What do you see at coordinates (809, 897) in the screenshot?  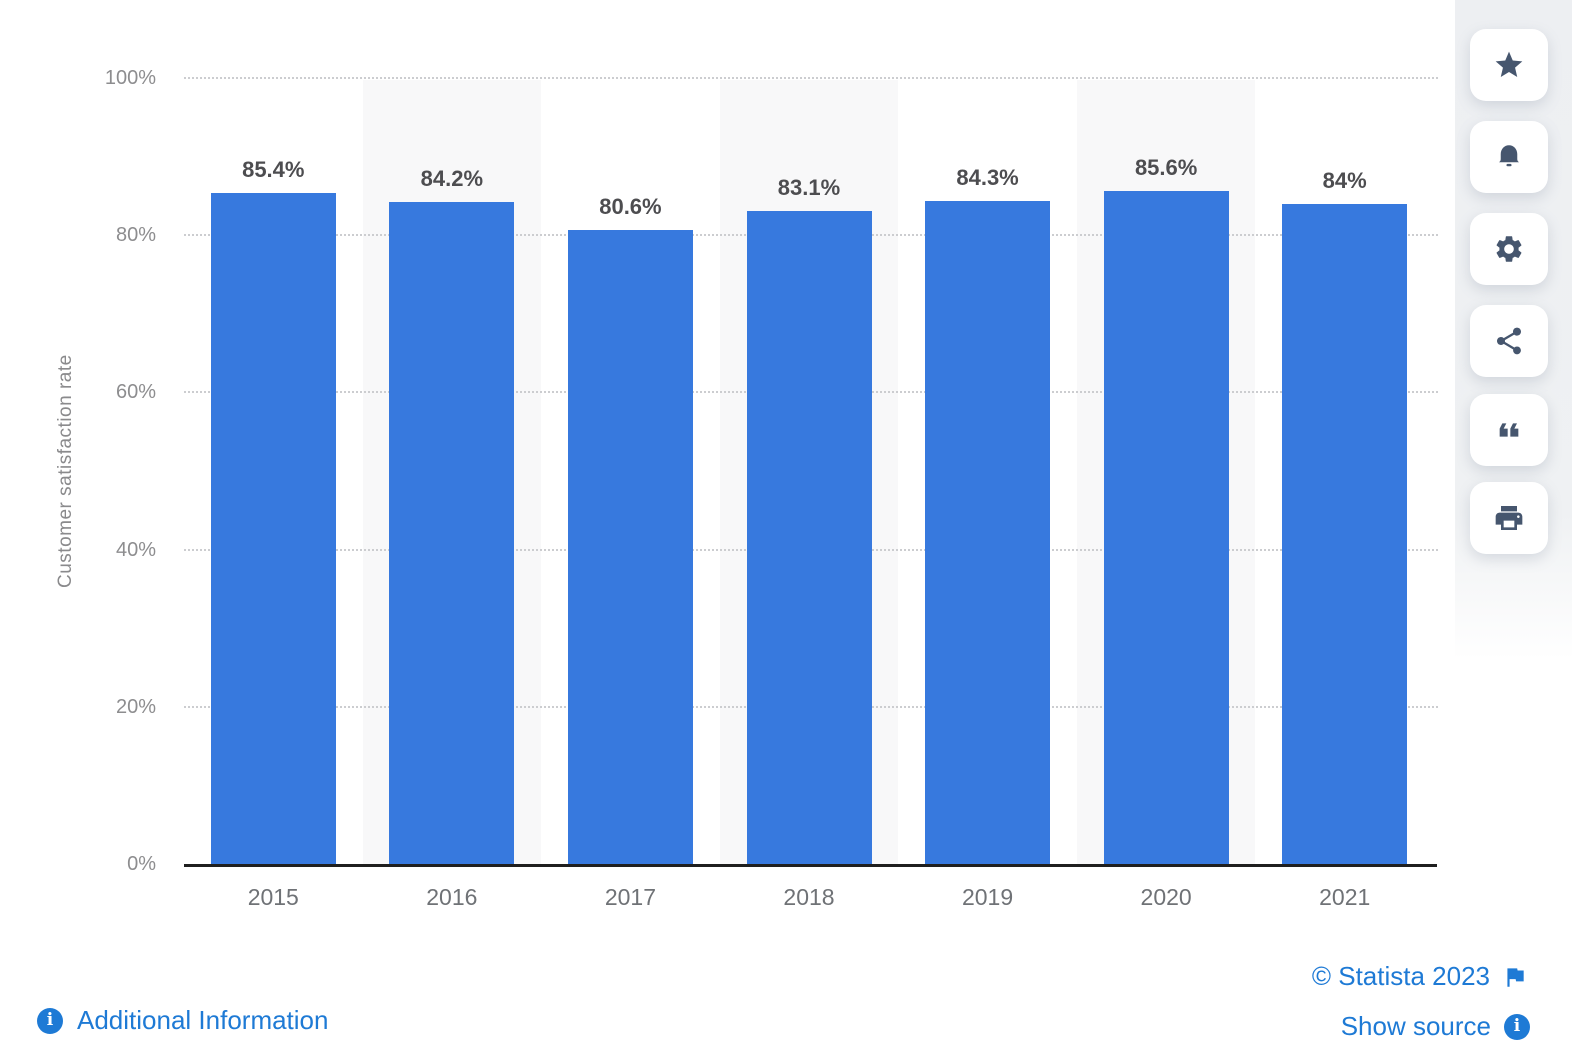 I see `x-tick-label: 2018` at bounding box center [809, 897].